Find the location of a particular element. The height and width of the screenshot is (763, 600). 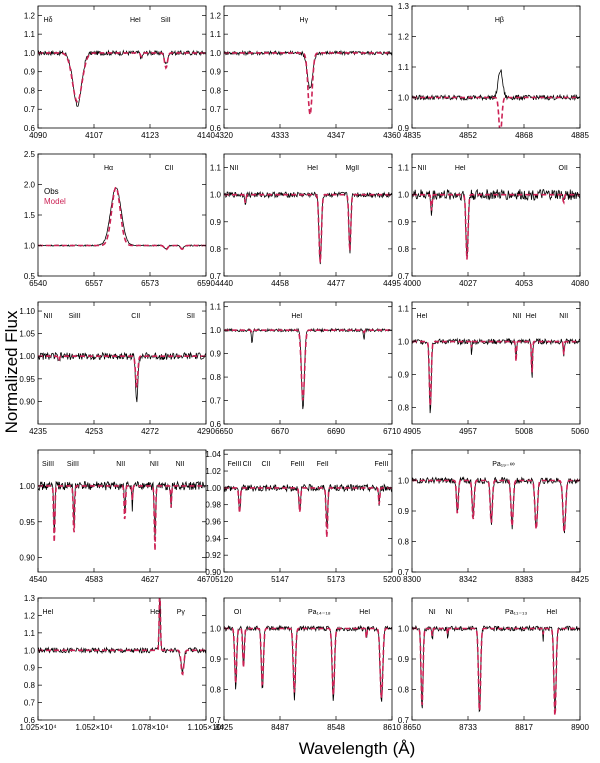

x-tick-label: 4000 is located at coordinates (412, 283).